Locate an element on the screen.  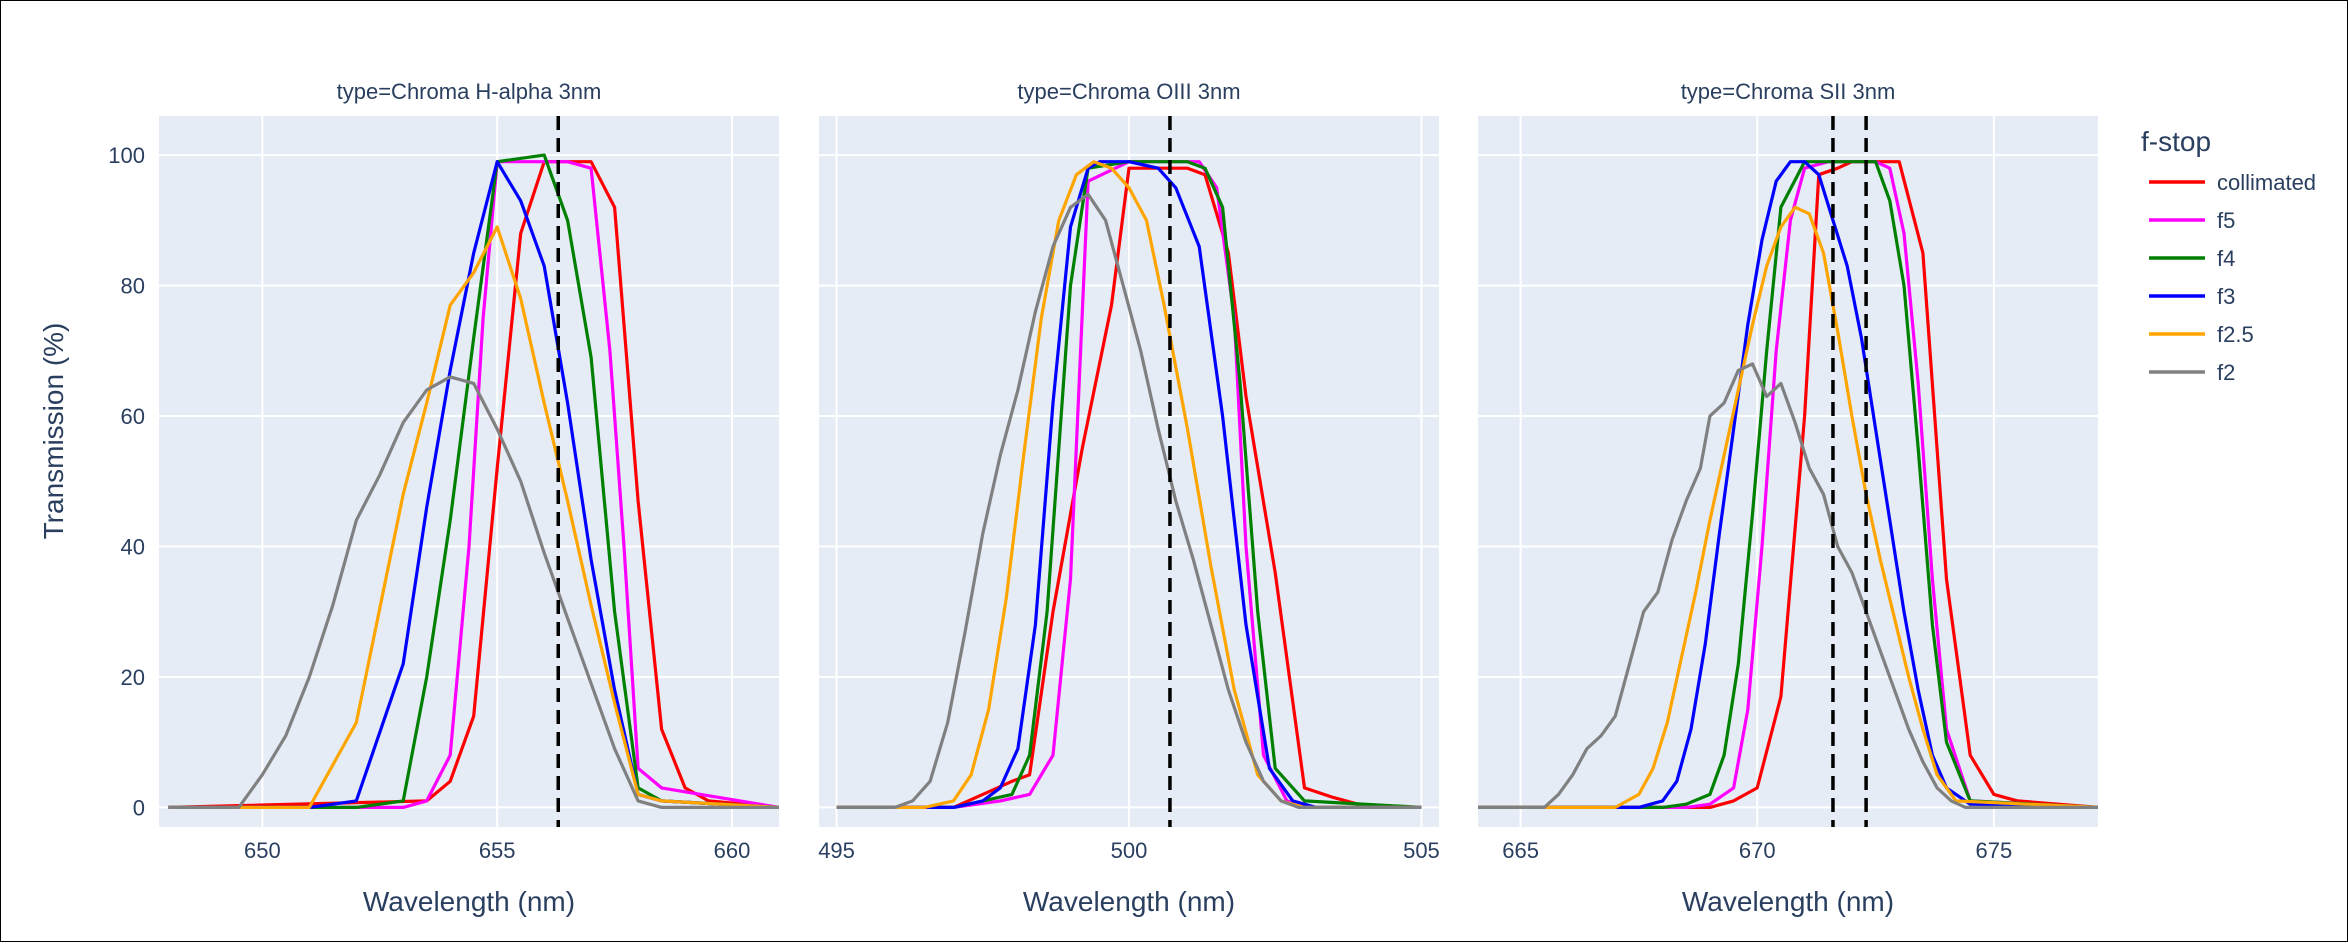
legend-label: f2 is located at coordinates (2226, 372).